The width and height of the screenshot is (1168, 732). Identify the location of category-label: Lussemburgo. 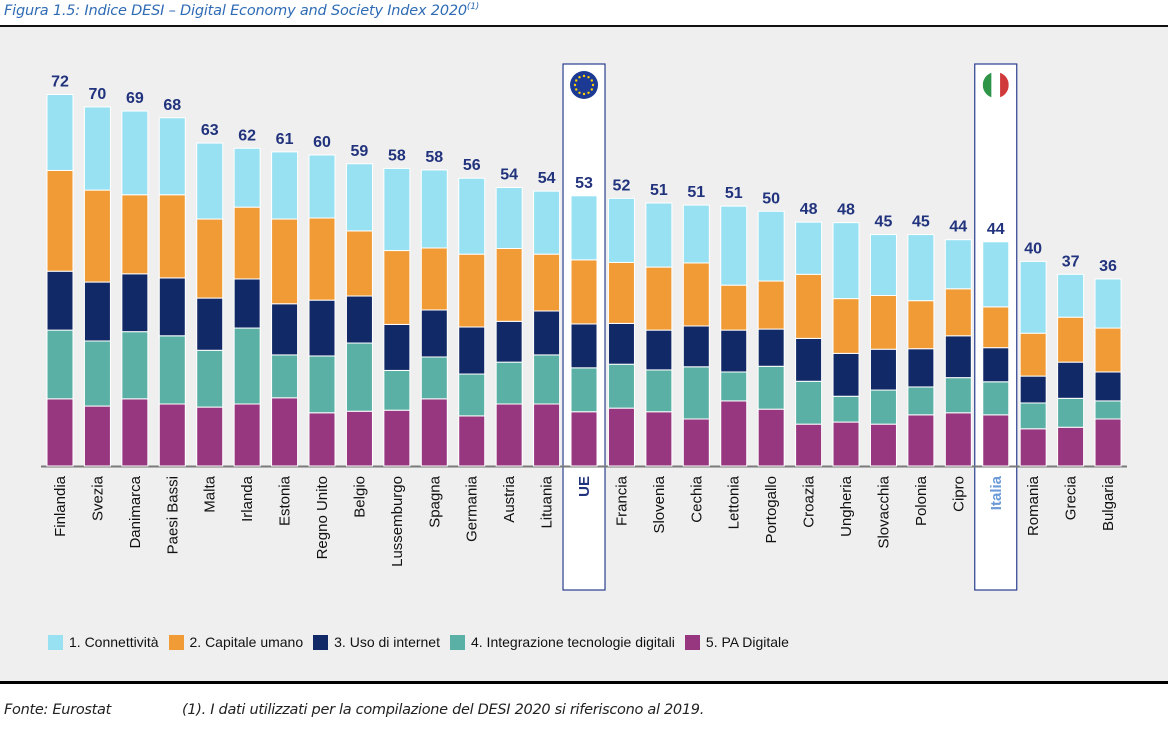
(397, 521).